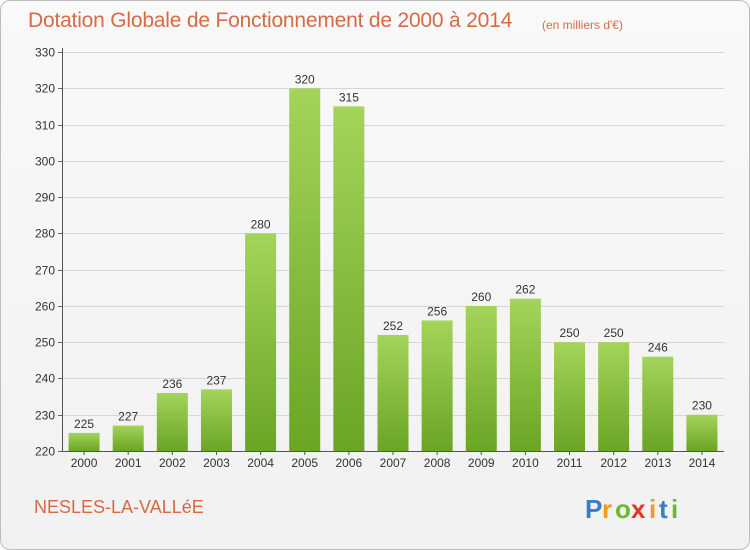  I want to click on value-label: 236, so click(172, 384).